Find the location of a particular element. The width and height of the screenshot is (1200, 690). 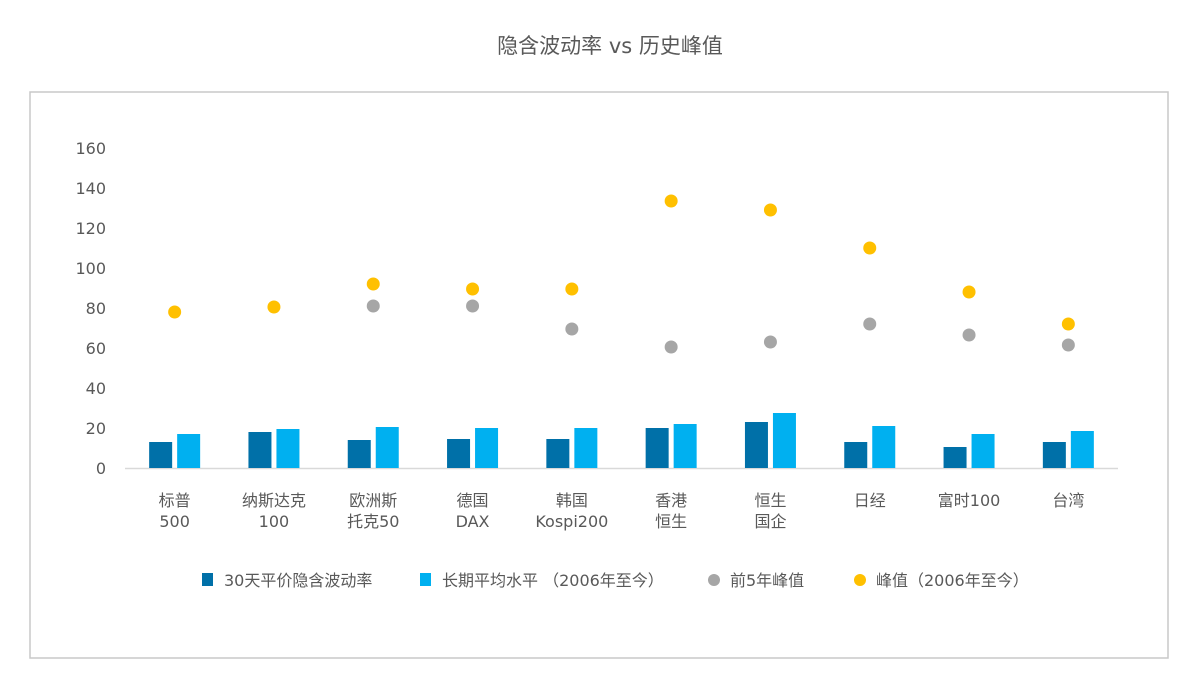

y-axis: 0 20 40 60 80 100 120 140 160 is located at coordinates (90, 308).